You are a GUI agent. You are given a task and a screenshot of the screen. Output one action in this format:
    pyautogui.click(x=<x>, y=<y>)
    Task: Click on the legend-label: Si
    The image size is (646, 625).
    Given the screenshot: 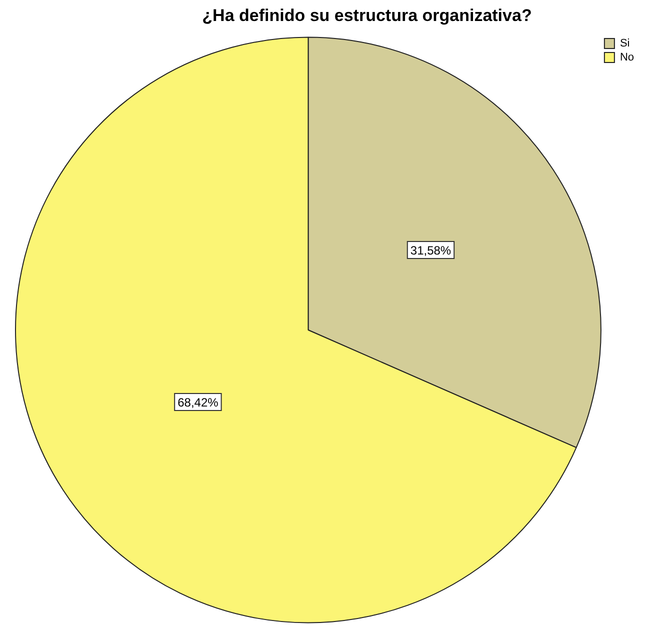 What is the action you would take?
    pyautogui.click(x=625, y=44)
    